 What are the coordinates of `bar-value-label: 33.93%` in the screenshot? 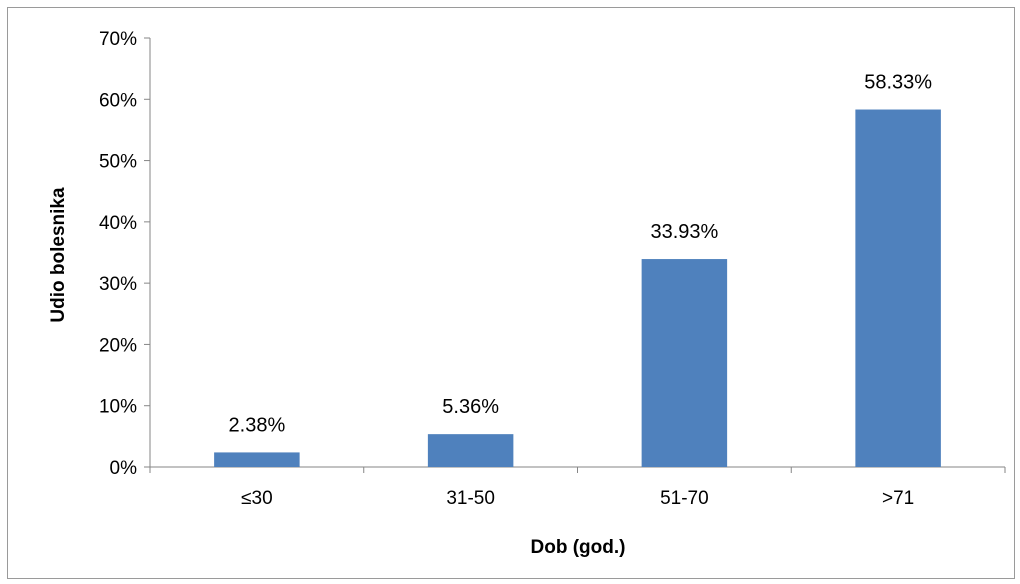 It's located at (684, 232).